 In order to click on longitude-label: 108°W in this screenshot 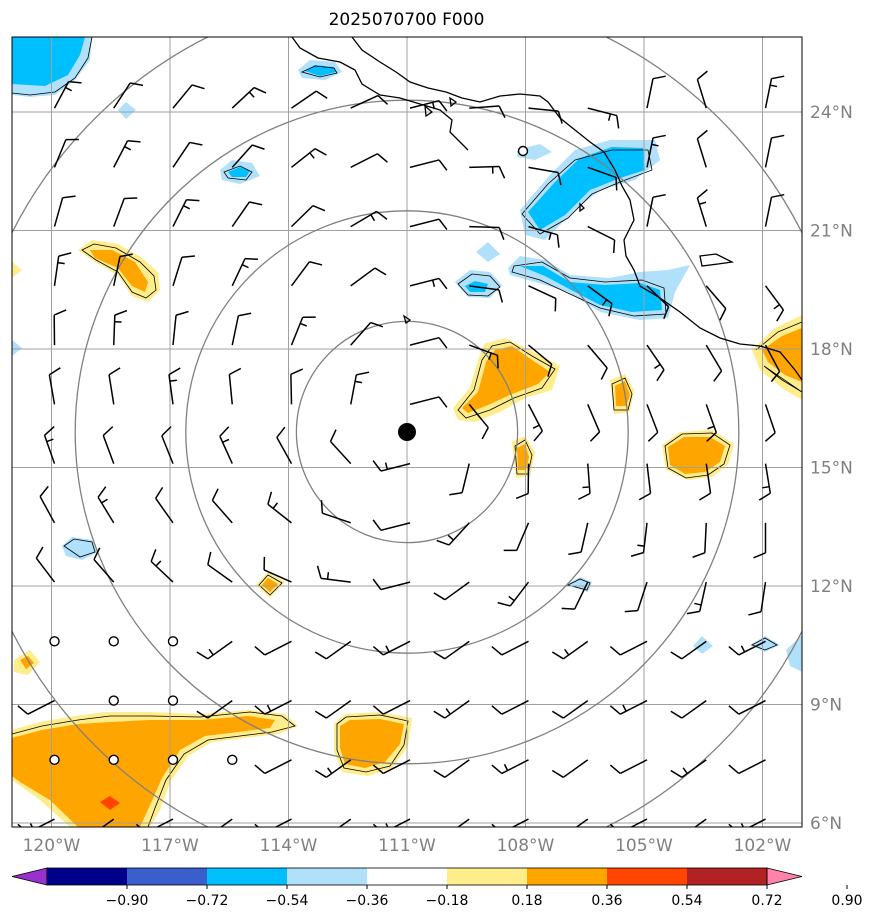, I will do `click(526, 846)`.